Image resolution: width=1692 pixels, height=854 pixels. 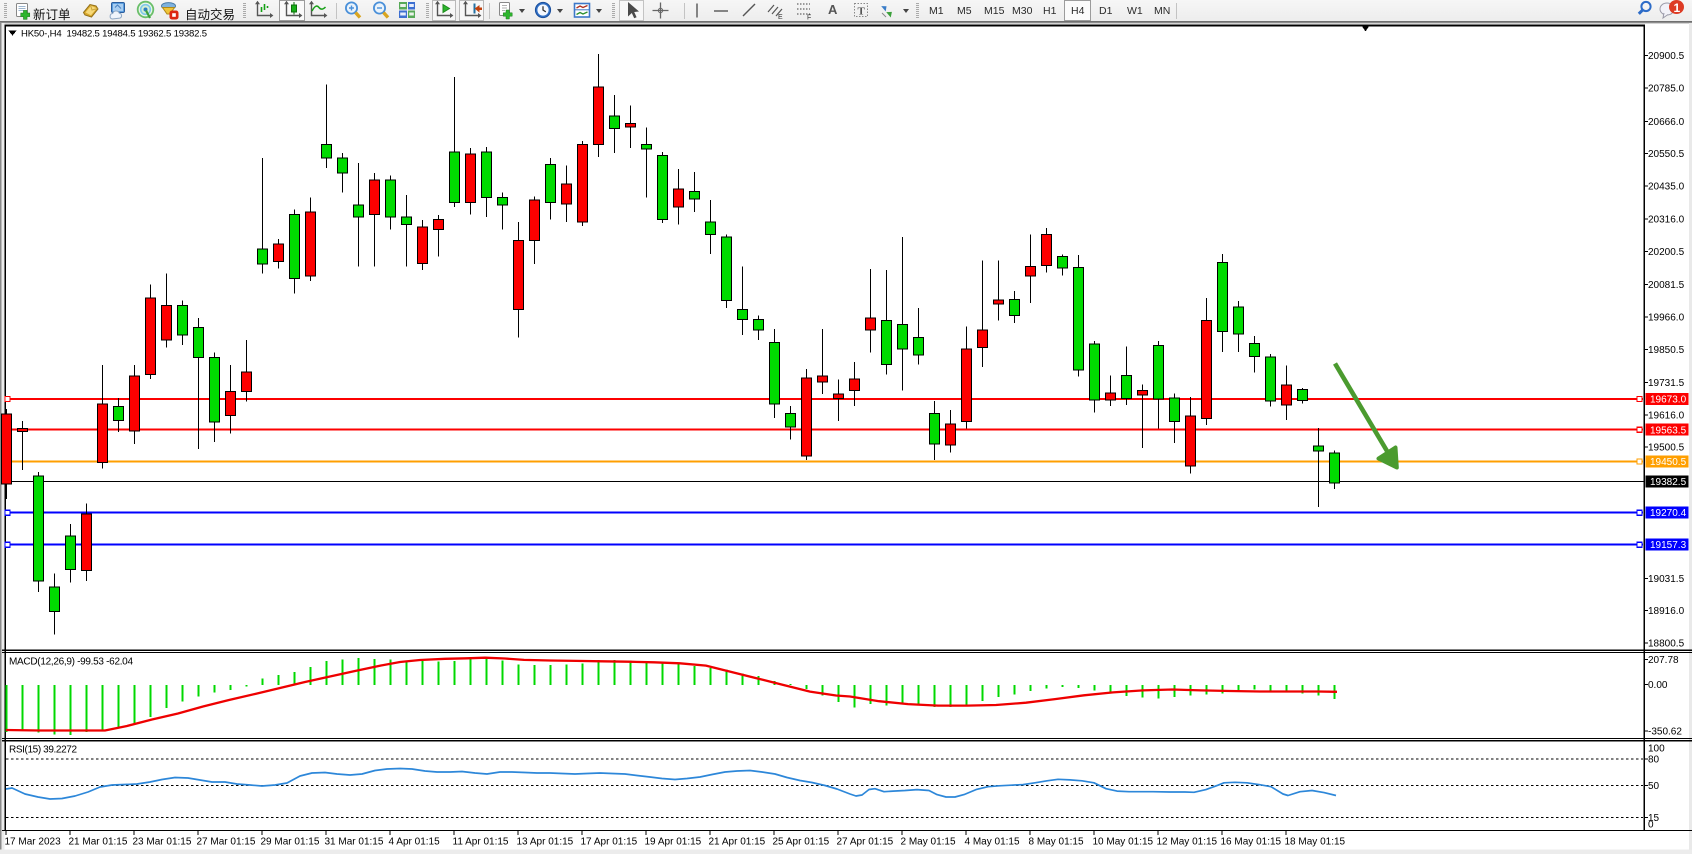 What do you see at coordinates (415, 842) in the screenshot?
I see `svg-text: 4 Apr 01:15` at bounding box center [415, 842].